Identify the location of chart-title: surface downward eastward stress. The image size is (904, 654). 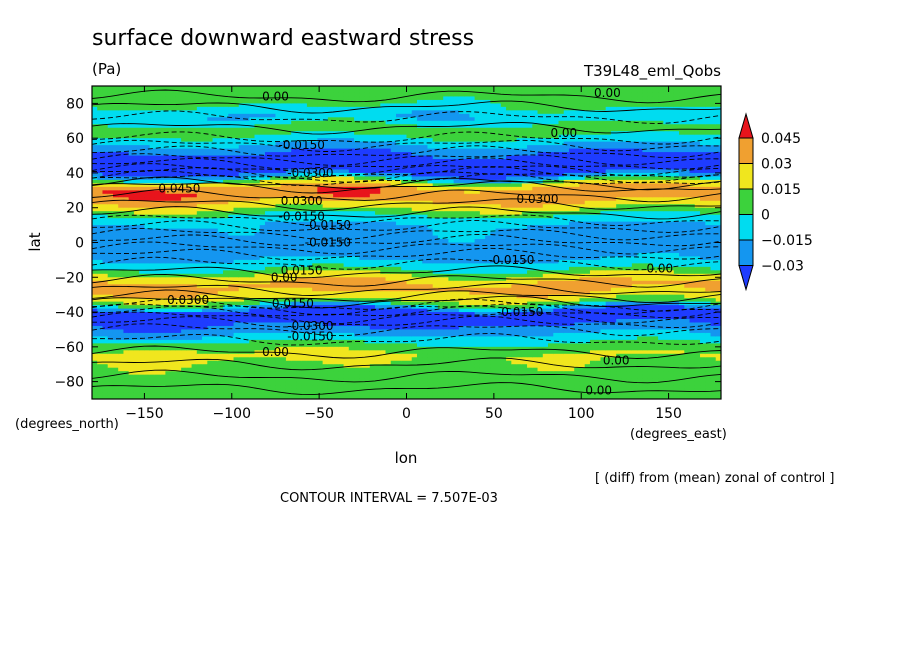
(283, 38).